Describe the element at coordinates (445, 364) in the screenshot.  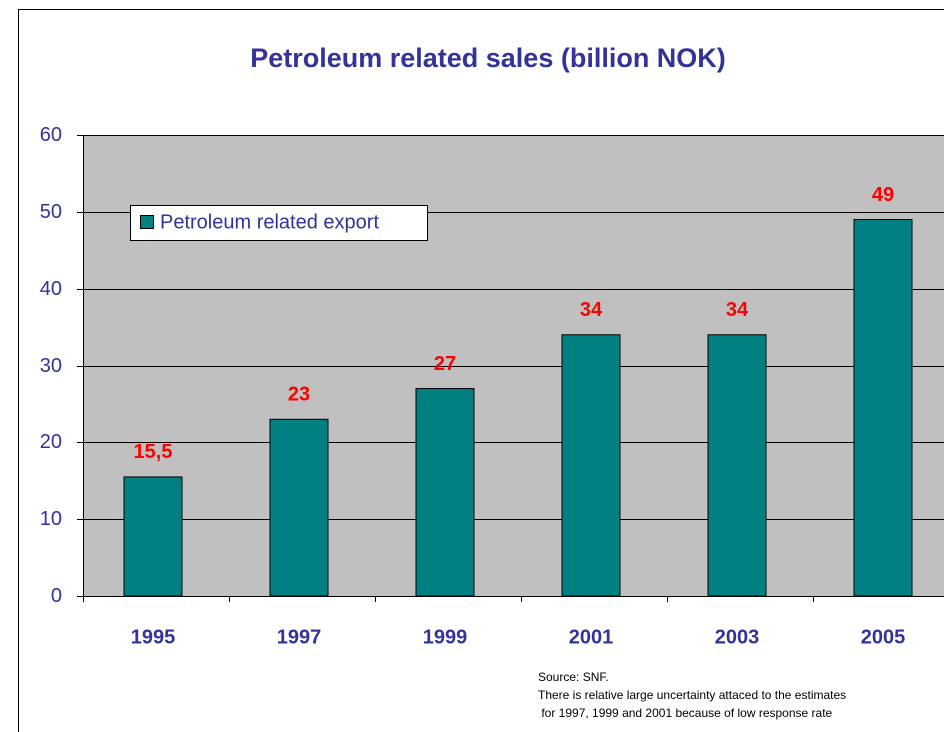
I see `value-label: 27` at that location.